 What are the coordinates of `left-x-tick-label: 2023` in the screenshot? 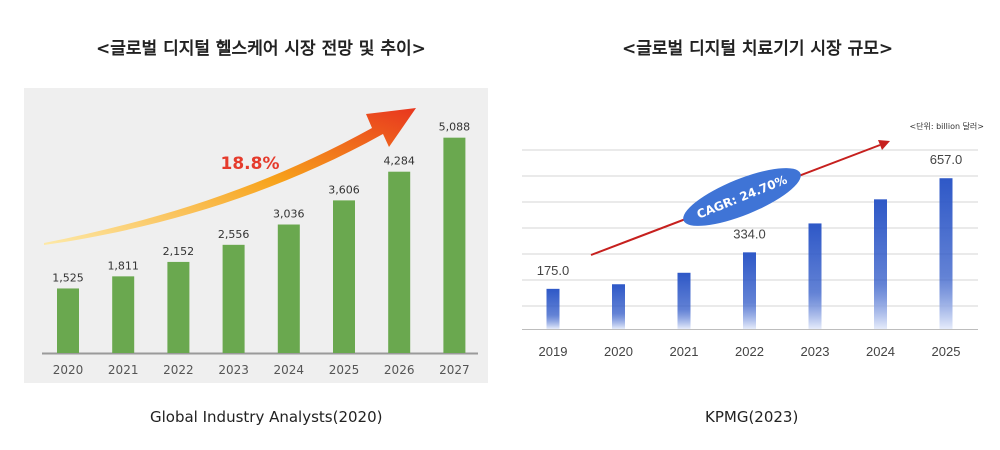 It's located at (233, 370).